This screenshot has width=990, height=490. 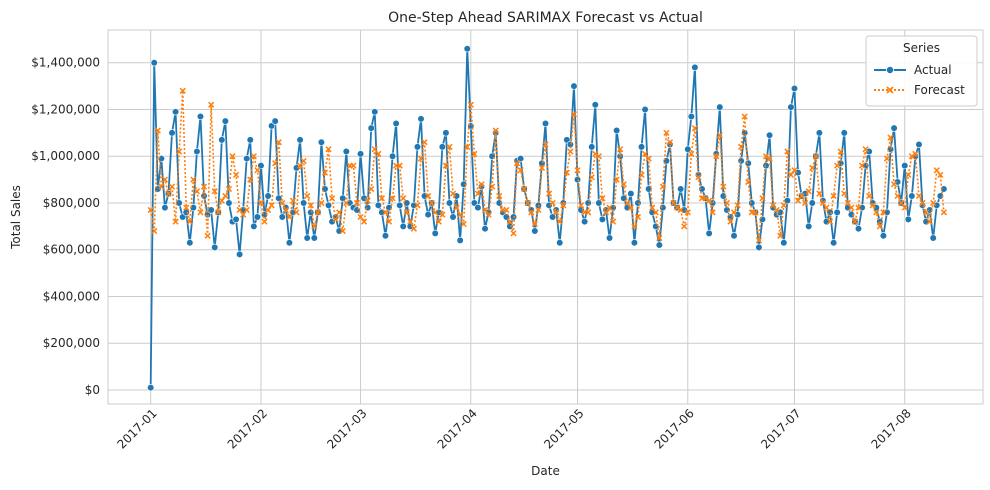 What do you see at coordinates (890, 70) in the screenshot?
I see `legend-actual-marker` at bounding box center [890, 70].